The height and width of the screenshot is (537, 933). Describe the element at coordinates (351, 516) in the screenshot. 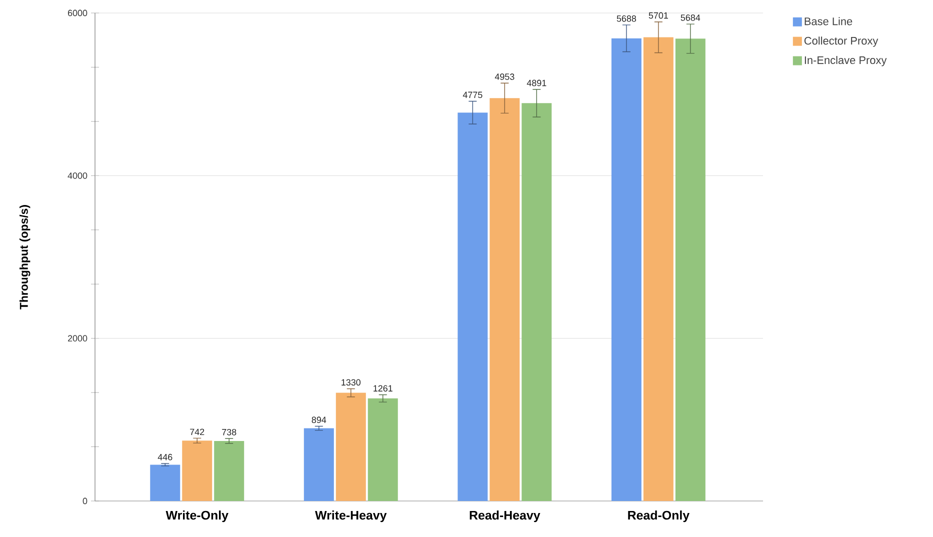

I see `x-tick-label: Write-Heavy` at that location.